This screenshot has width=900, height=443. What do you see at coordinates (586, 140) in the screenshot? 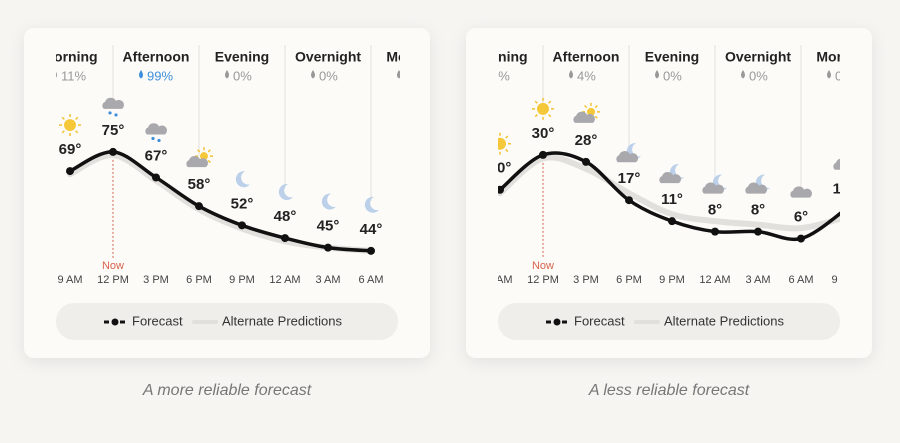
I see `value-label: 28°` at bounding box center [586, 140].